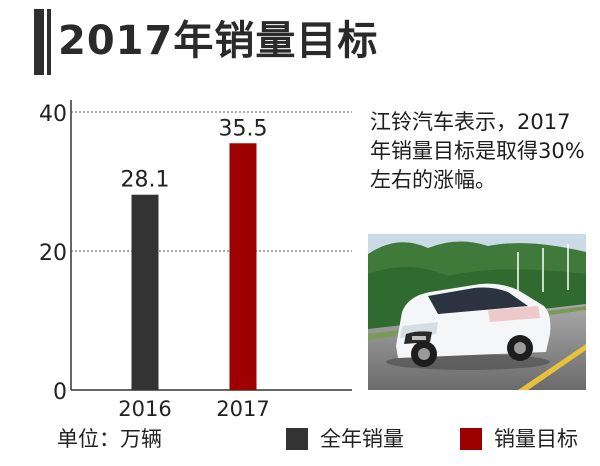  What do you see at coordinates (243, 266) in the screenshot?
I see `bar-2017-target` at bounding box center [243, 266].